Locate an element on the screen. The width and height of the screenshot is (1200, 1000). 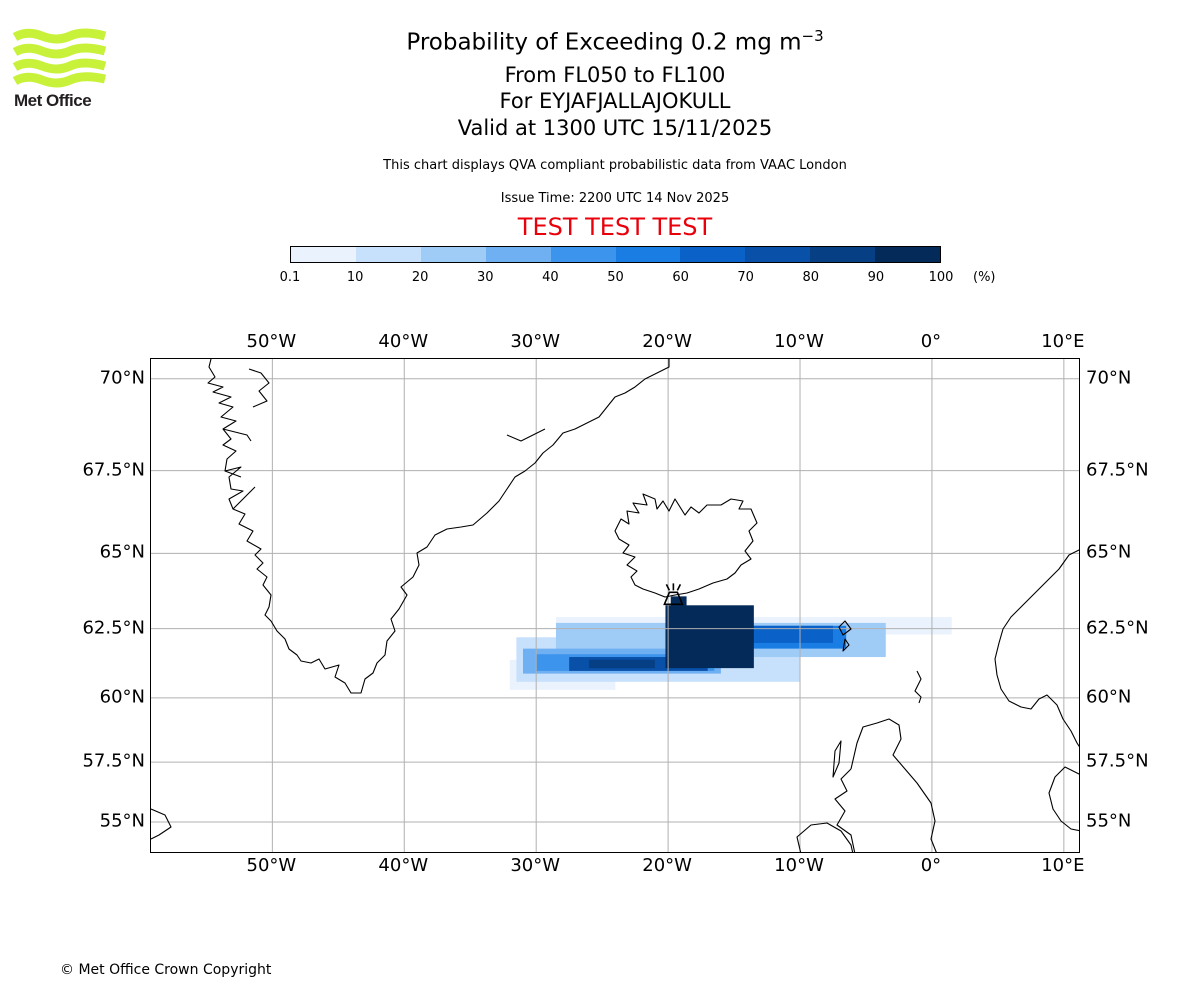
lat-label-left: 57.5°N is located at coordinates (113, 761).